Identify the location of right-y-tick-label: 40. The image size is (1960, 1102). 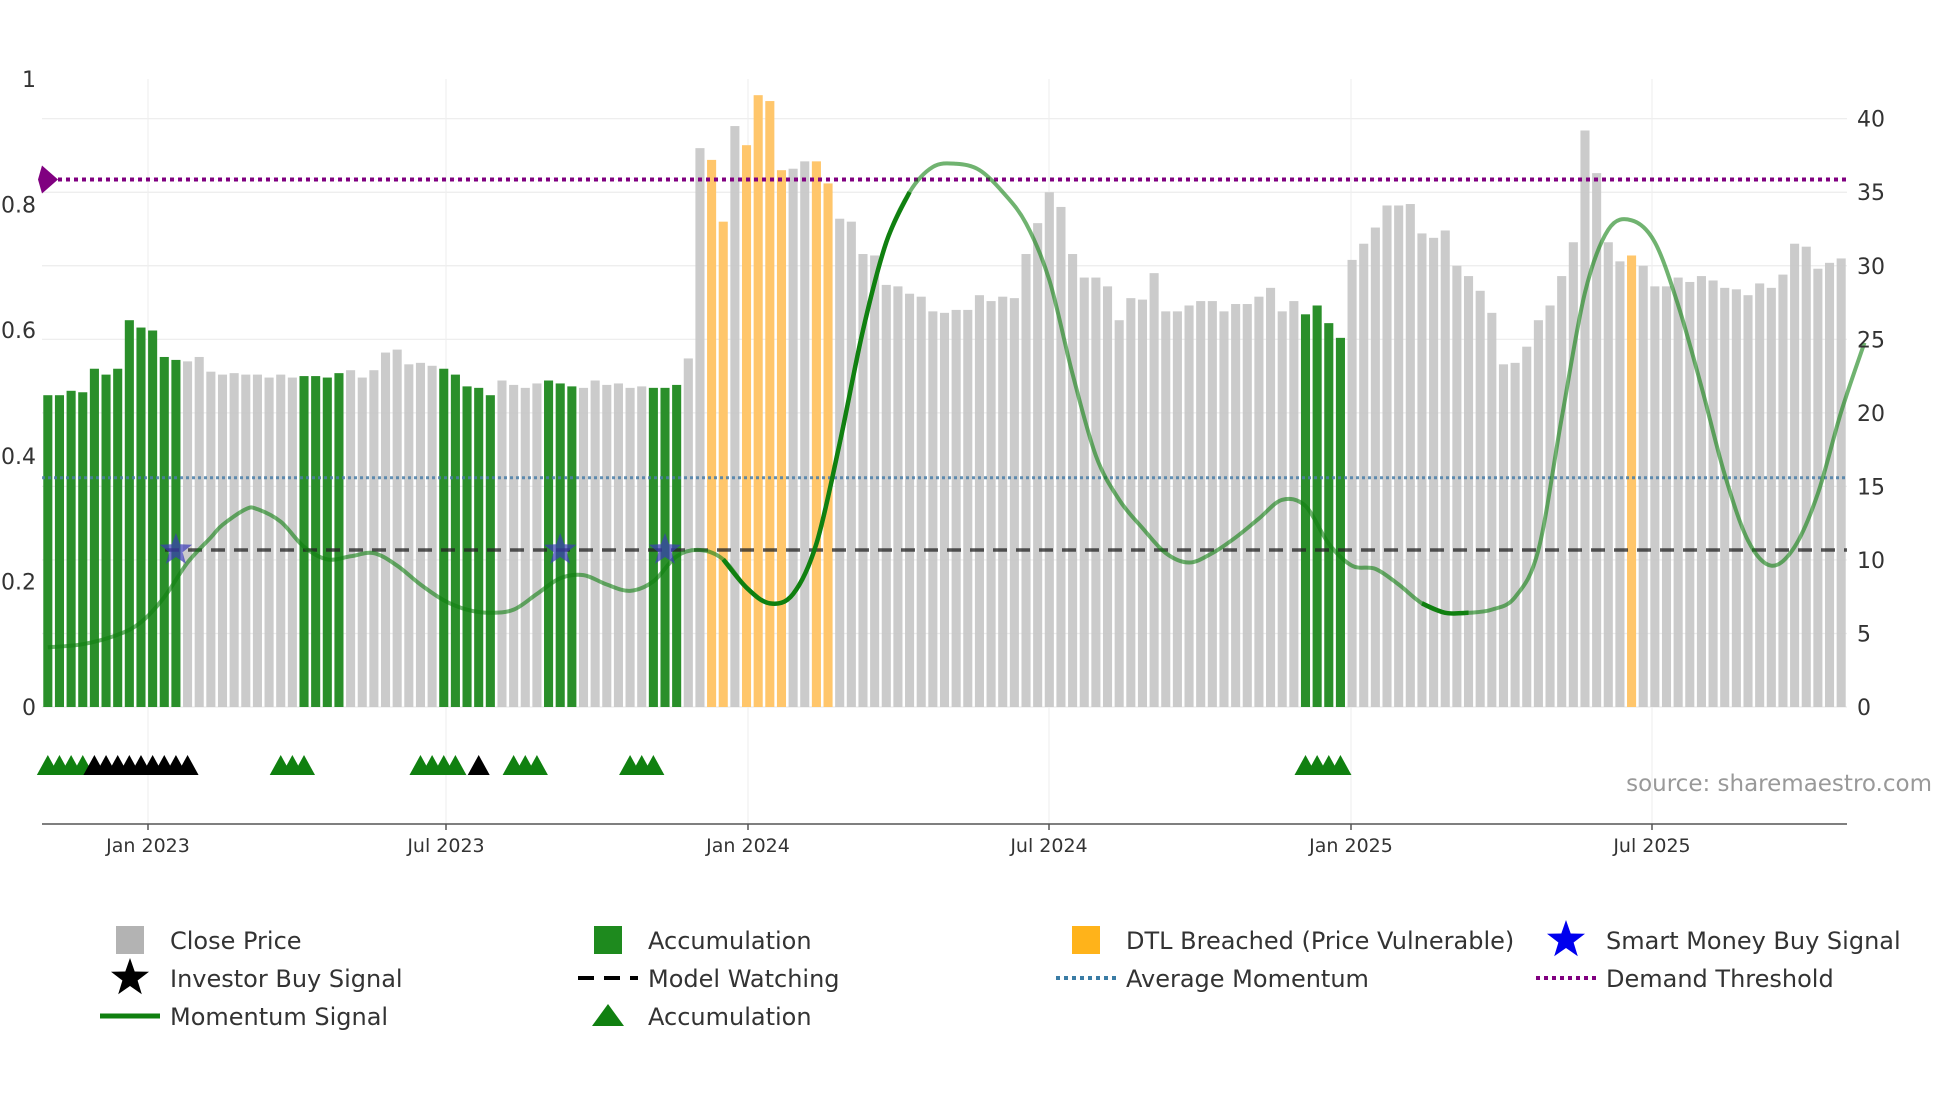
(1871, 120).